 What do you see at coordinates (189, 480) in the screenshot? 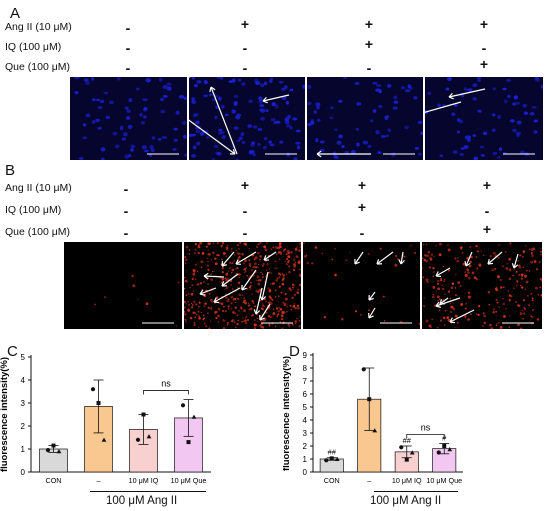
I see `category-label: 10 μM Que` at bounding box center [189, 480].